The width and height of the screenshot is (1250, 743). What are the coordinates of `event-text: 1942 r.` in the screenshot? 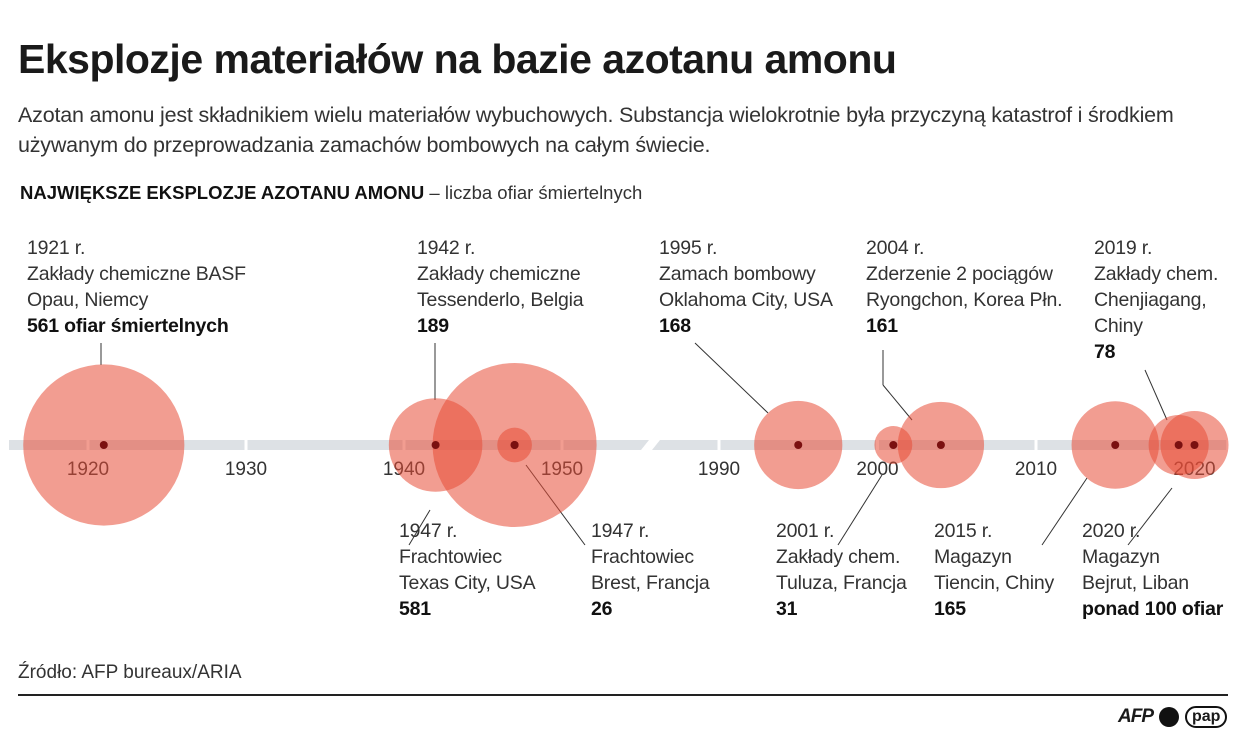 It's located at (446, 248).